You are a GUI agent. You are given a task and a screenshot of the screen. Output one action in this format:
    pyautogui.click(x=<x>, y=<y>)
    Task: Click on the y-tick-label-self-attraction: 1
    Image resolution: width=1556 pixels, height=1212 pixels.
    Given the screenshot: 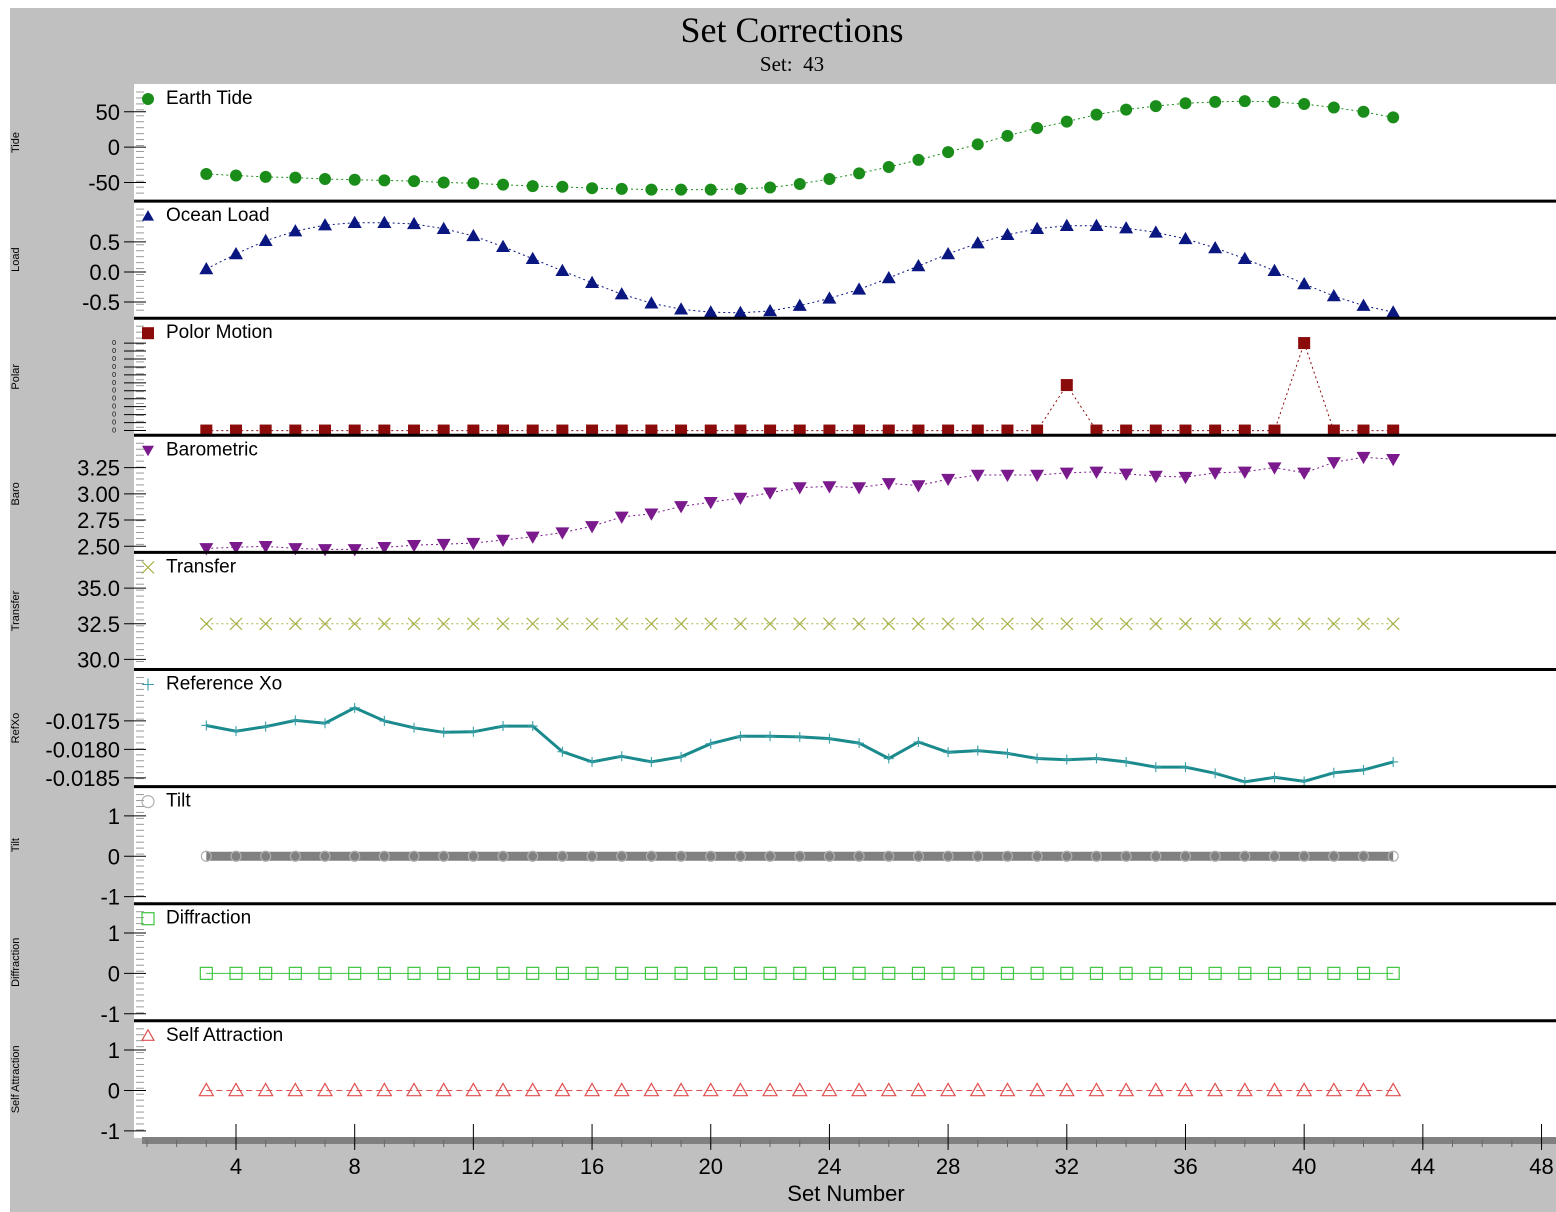 What is the action you would take?
    pyautogui.click(x=114, y=1050)
    